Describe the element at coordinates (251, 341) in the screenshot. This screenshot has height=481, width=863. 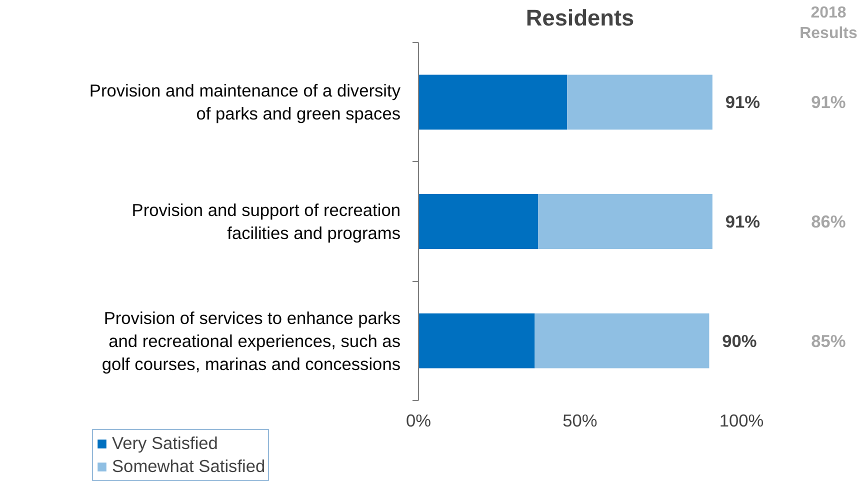
I see `y-tick-label: Provision of services to enhance parks and recreational experiences, such as golf courses, marinas and concessions` at that location.